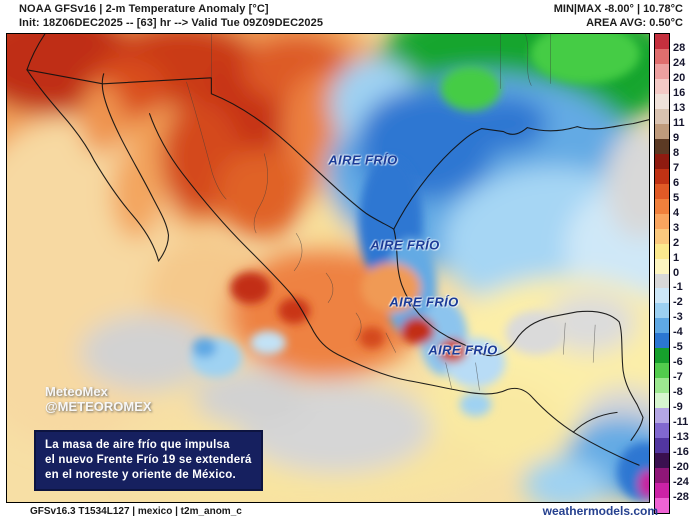 This screenshot has width=696, height=522. Describe the element at coordinates (676, 137) in the screenshot. I see `colorbar-tick: 9` at that location.